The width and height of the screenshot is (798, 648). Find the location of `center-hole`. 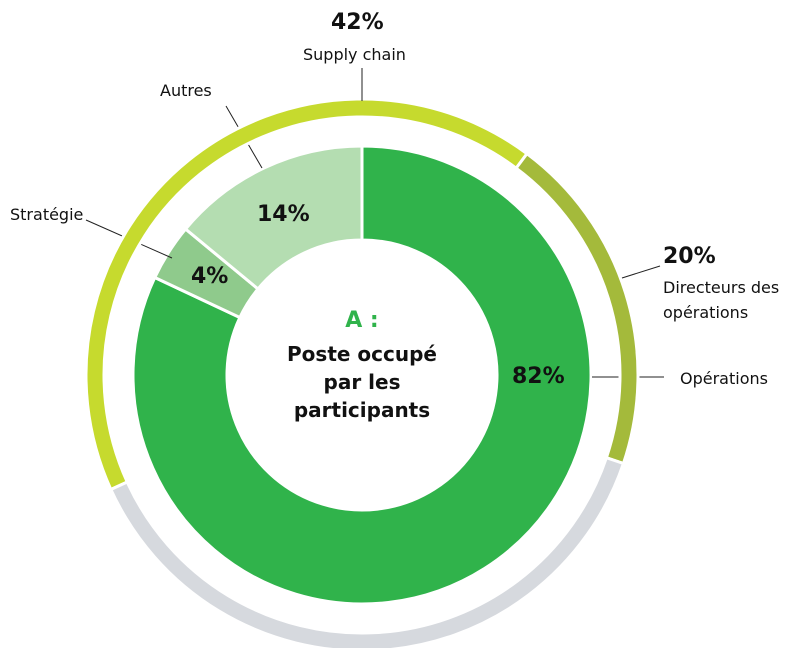

center-hole is located at coordinates (362, 375).